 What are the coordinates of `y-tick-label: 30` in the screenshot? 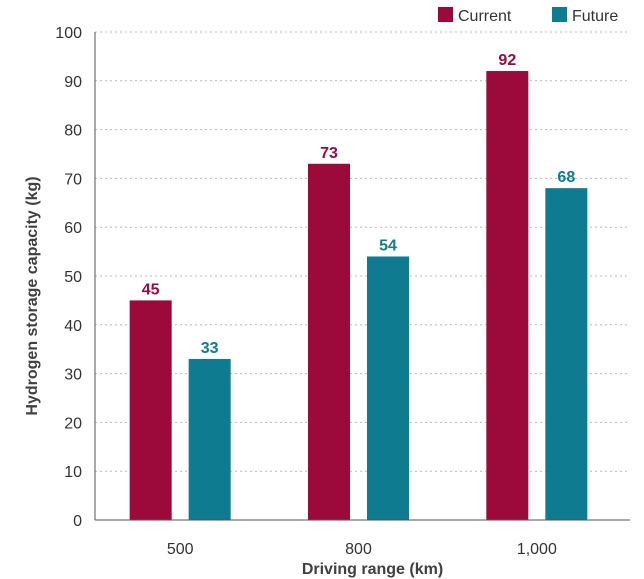 It's located at (73, 375).